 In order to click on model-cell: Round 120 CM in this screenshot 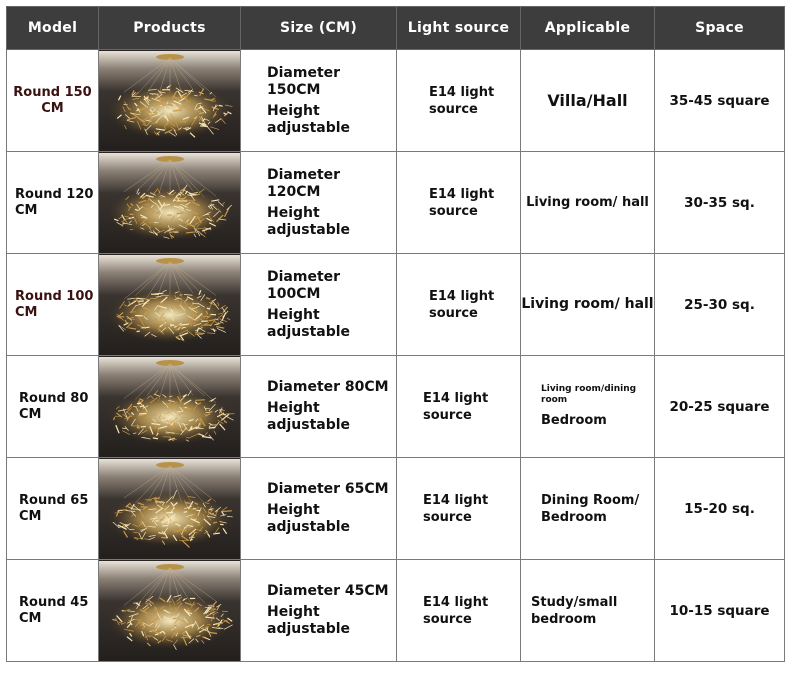, I will do `click(52, 202)`.